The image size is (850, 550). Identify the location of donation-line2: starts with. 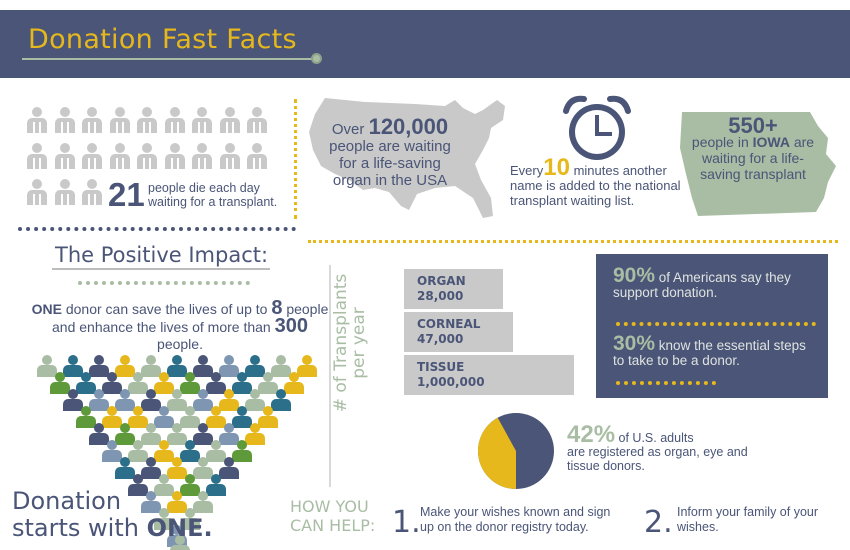
(75, 528).